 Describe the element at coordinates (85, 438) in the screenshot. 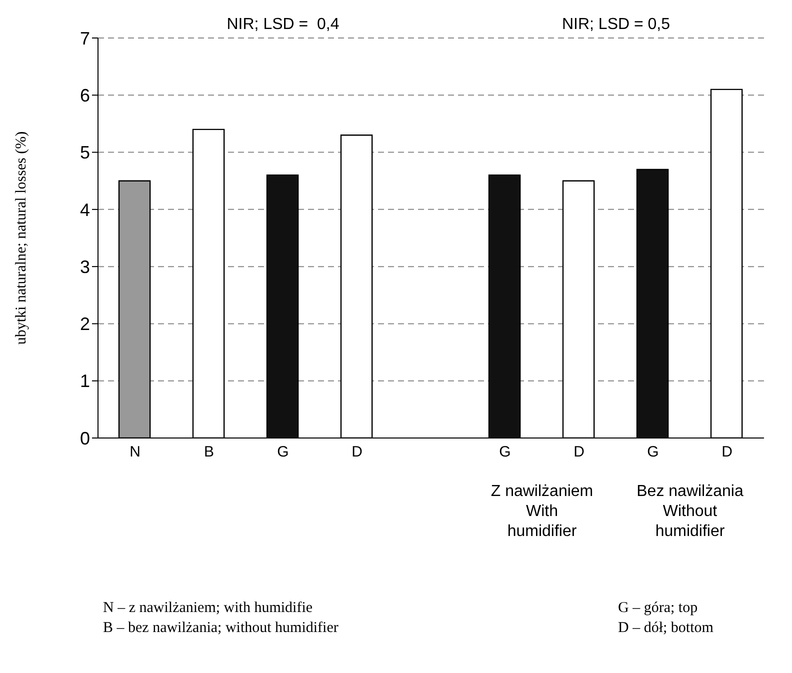

I see `y-tick-label: 0` at that location.